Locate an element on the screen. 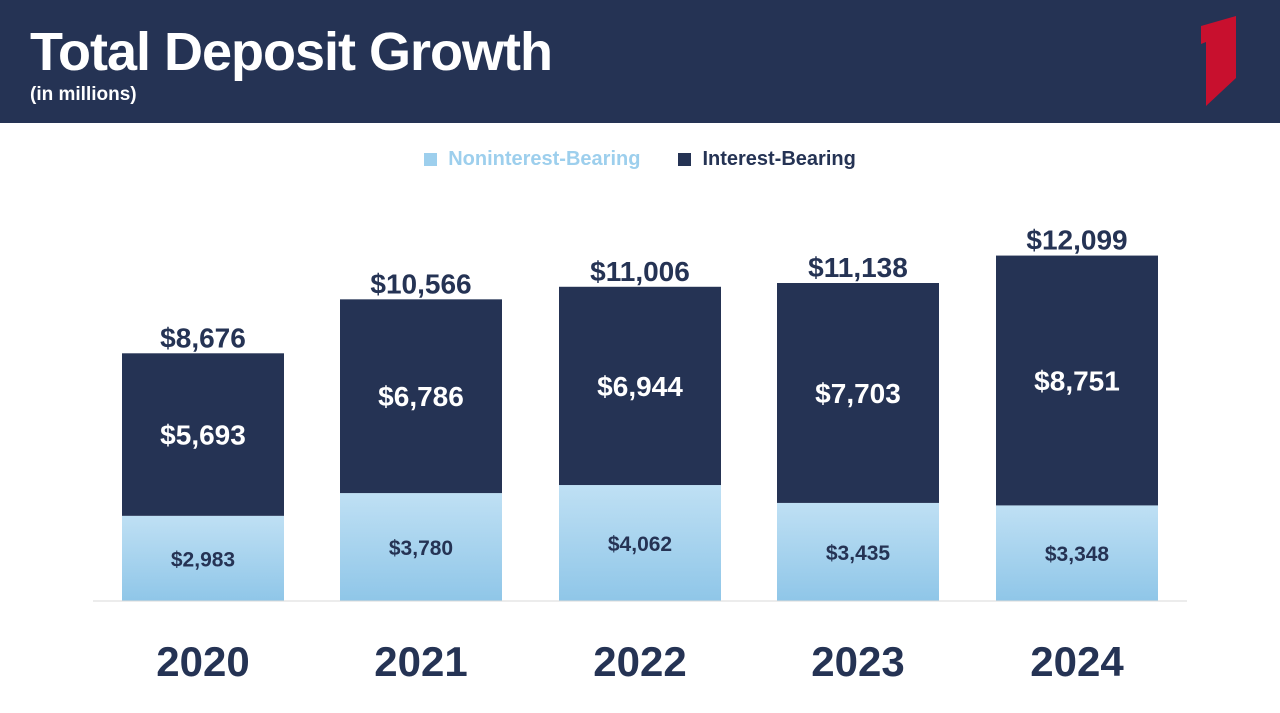 The image size is (1280, 713). data-label-noninterest-2020: $2,983 is located at coordinates (203, 559).